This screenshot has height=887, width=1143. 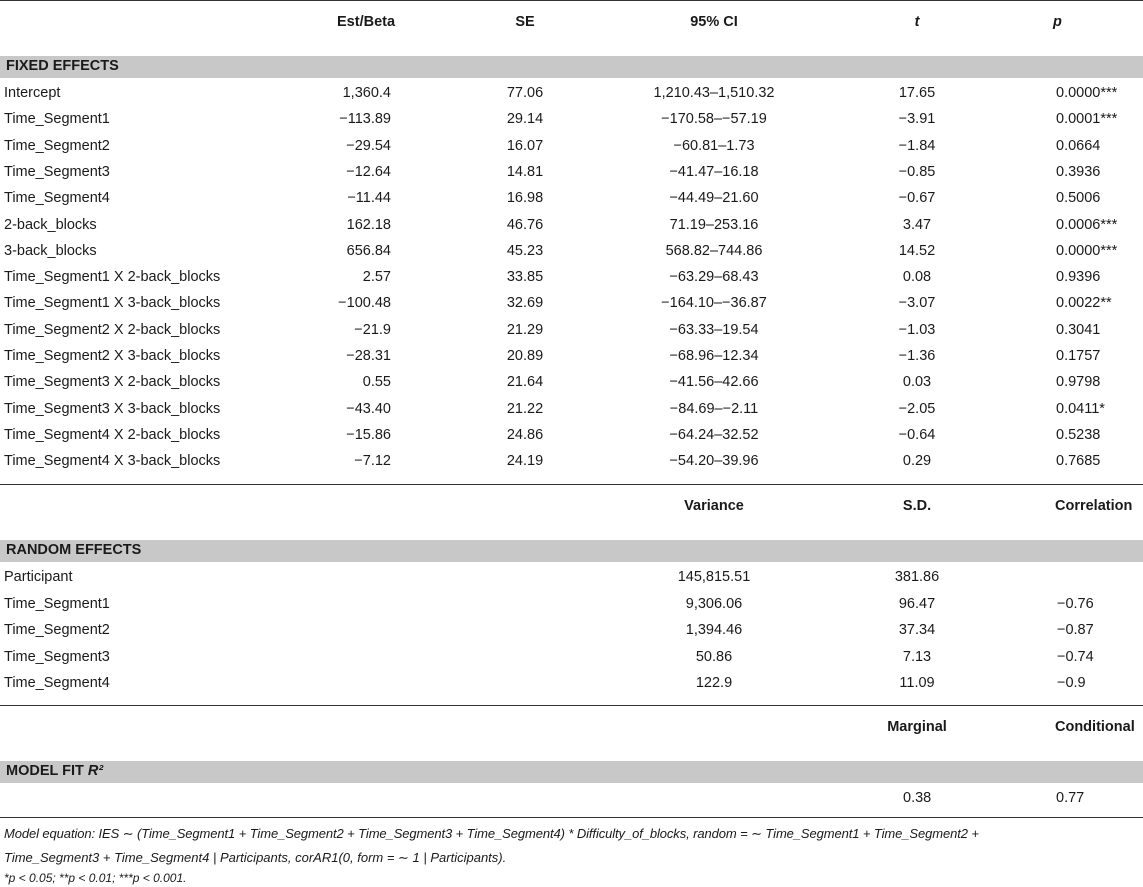 What do you see at coordinates (112, 408) in the screenshot?
I see `row-label: Time_Segment3 X 3-back_blocks` at bounding box center [112, 408].